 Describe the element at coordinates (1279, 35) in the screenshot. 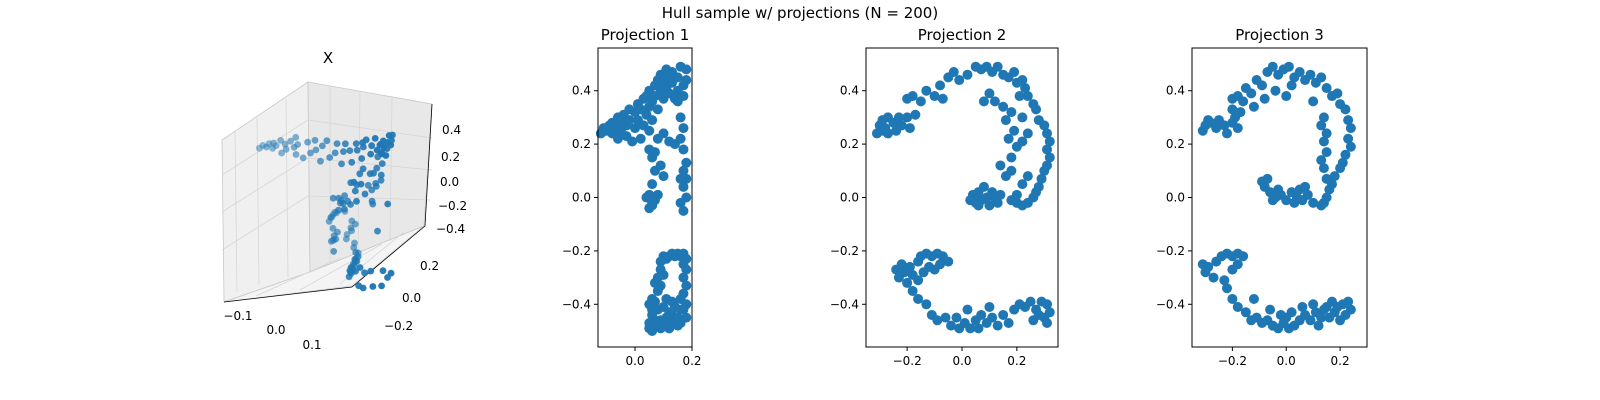

I see `projection-3-title: Projection 3` at that location.